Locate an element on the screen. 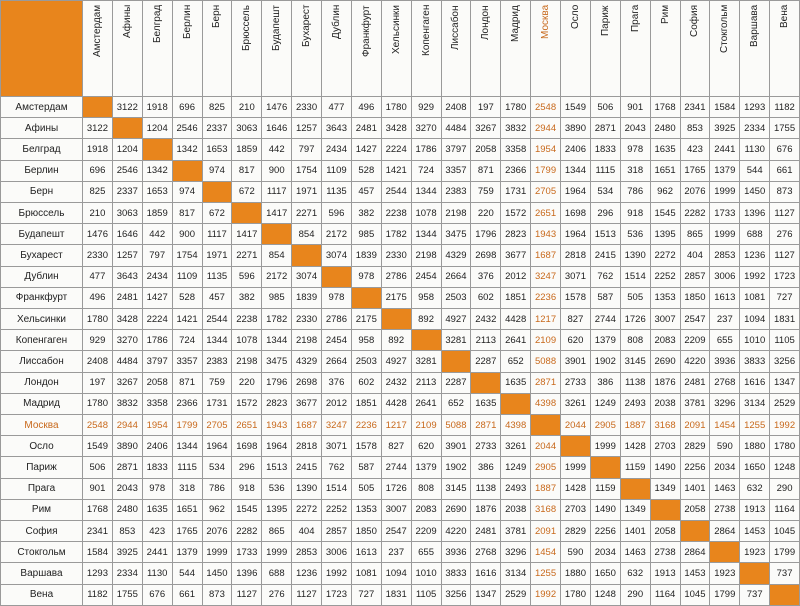 The width and height of the screenshot is (800, 606). distance-cell: 2698 is located at coordinates (486, 255).